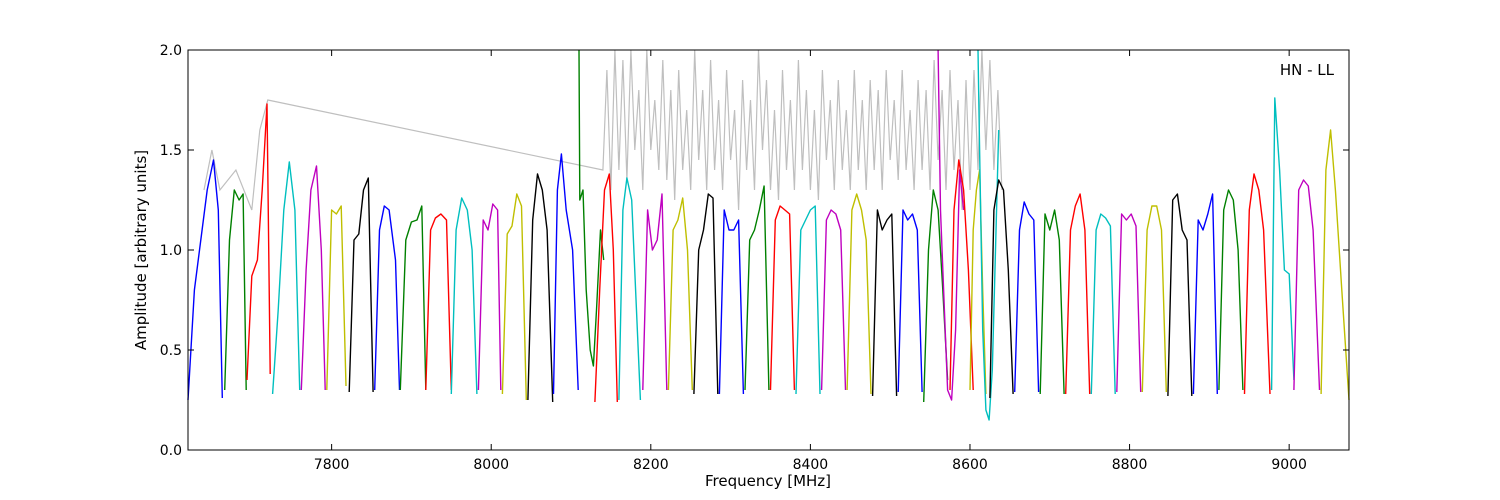 The image size is (1500, 500). Describe the element at coordinates (332, 465) in the screenshot. I see `x-tick-label: 7800` at that location.